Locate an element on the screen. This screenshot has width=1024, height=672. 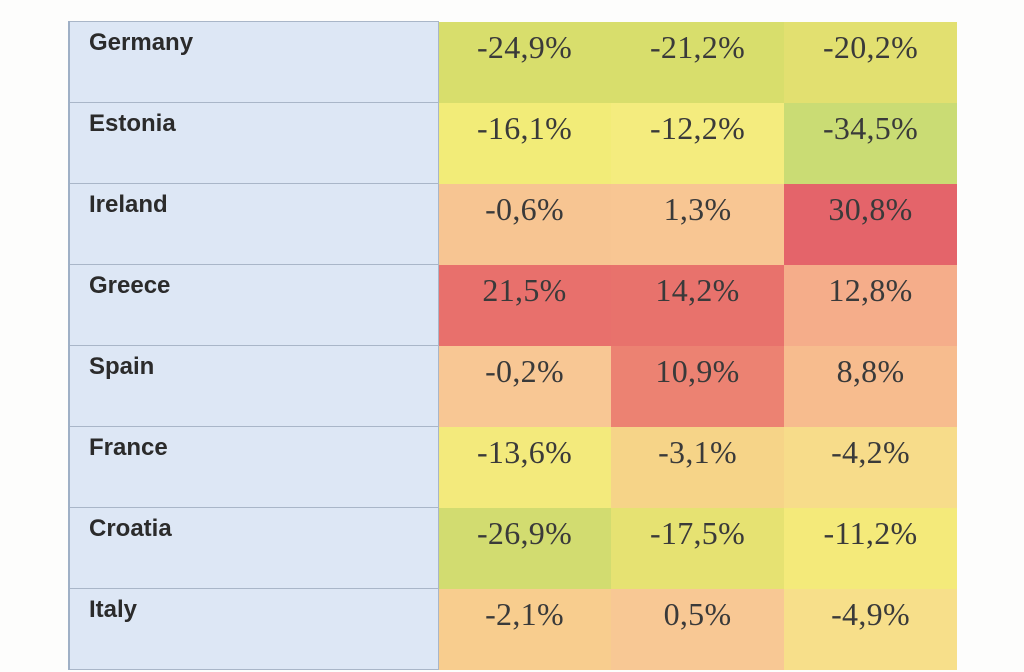
value-cell: 0,5% is located at coordinates (697, 629).